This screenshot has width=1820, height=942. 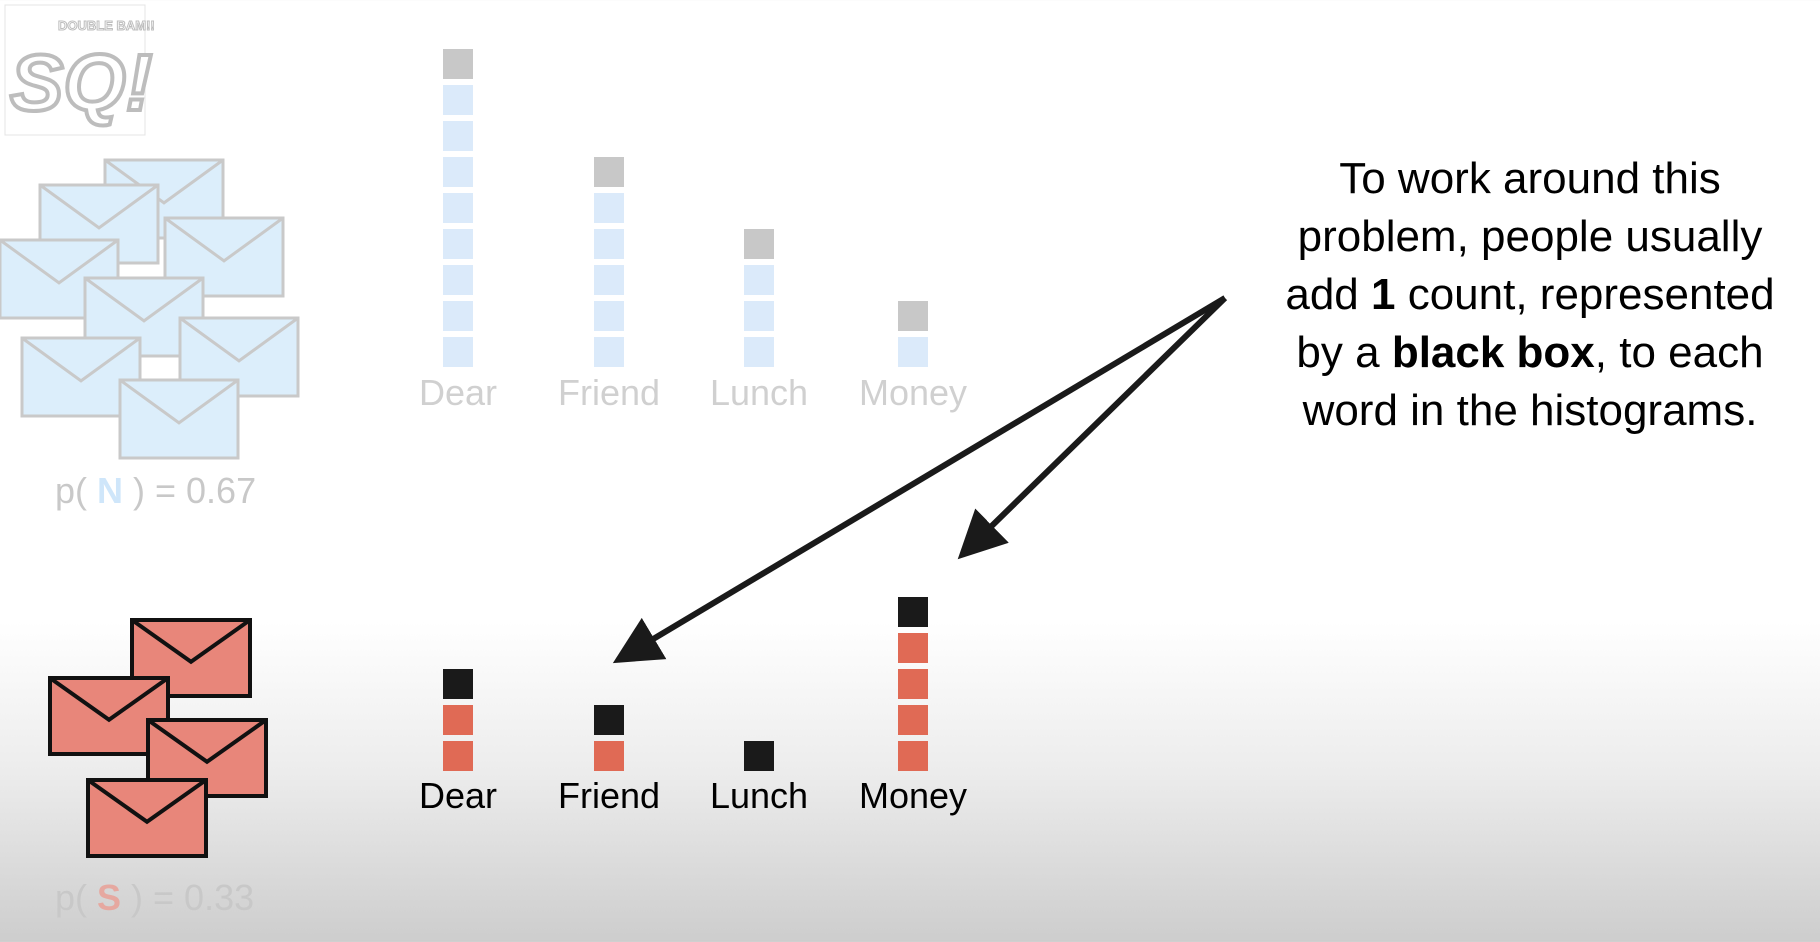 What do you see at coordinates (110, 490) in the screenshot?
I see `normal-class-letter: N` at bounding box center [110, 490].